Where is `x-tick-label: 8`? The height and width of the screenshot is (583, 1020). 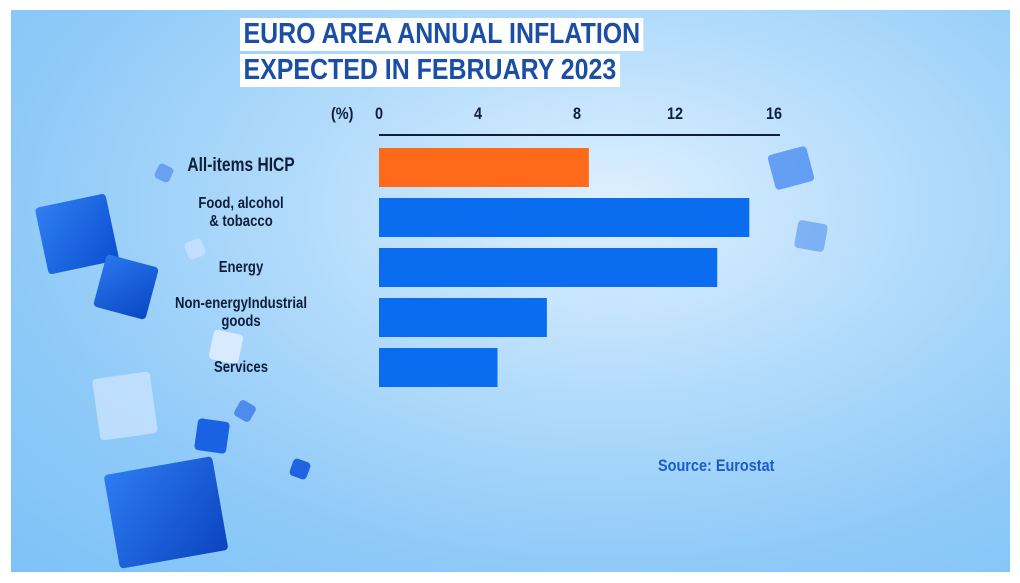
x-tick-label: 8 is located at coordinates (576, 113).